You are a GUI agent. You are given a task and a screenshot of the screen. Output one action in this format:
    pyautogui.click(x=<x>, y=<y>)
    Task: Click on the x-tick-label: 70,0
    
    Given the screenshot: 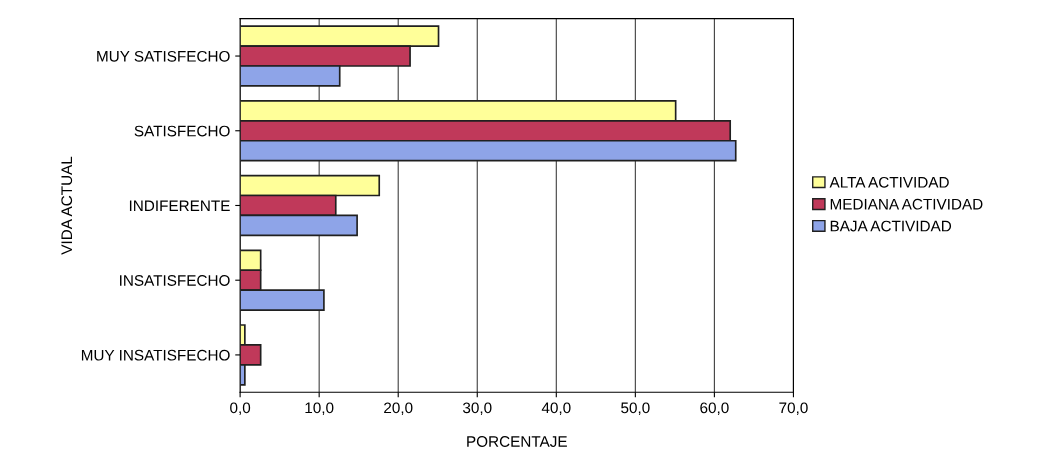 What is the action you would take?
    pyautogui.click(x=793, y=409)
    